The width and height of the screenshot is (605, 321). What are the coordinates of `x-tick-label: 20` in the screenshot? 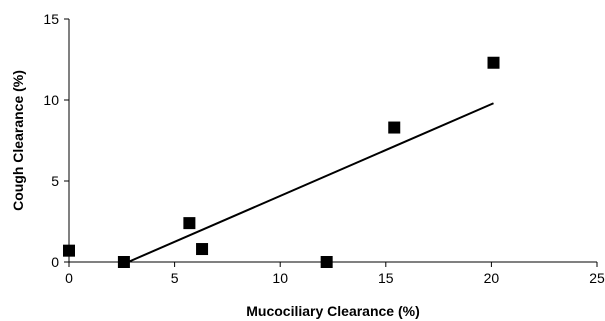 It's located at (492, 278).